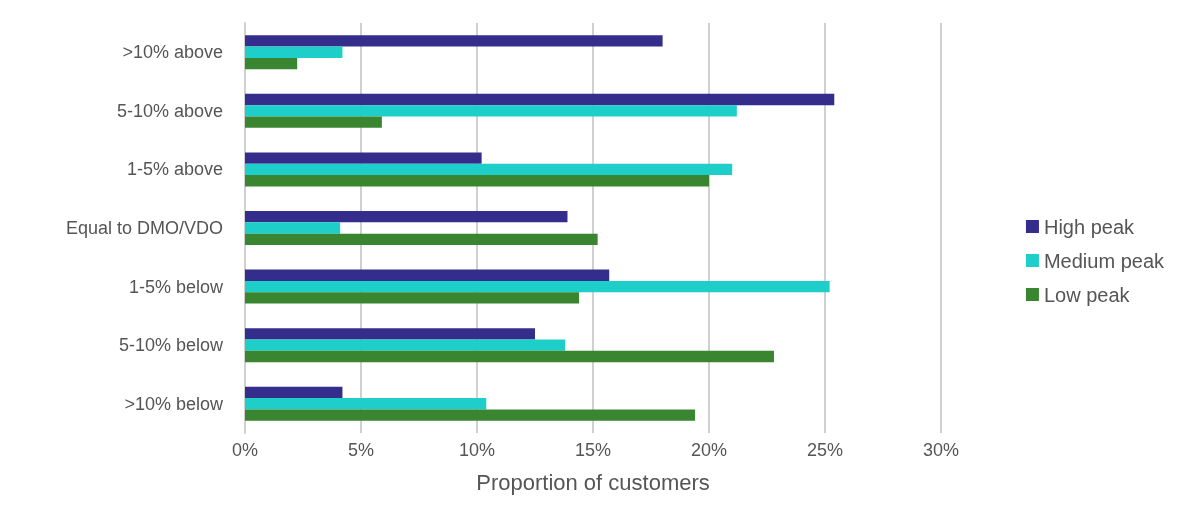  What do you see at coordinates (172, 52) in the screenshot?
I see `y-tick-label: >10% above` at bounding box center [172, 52].